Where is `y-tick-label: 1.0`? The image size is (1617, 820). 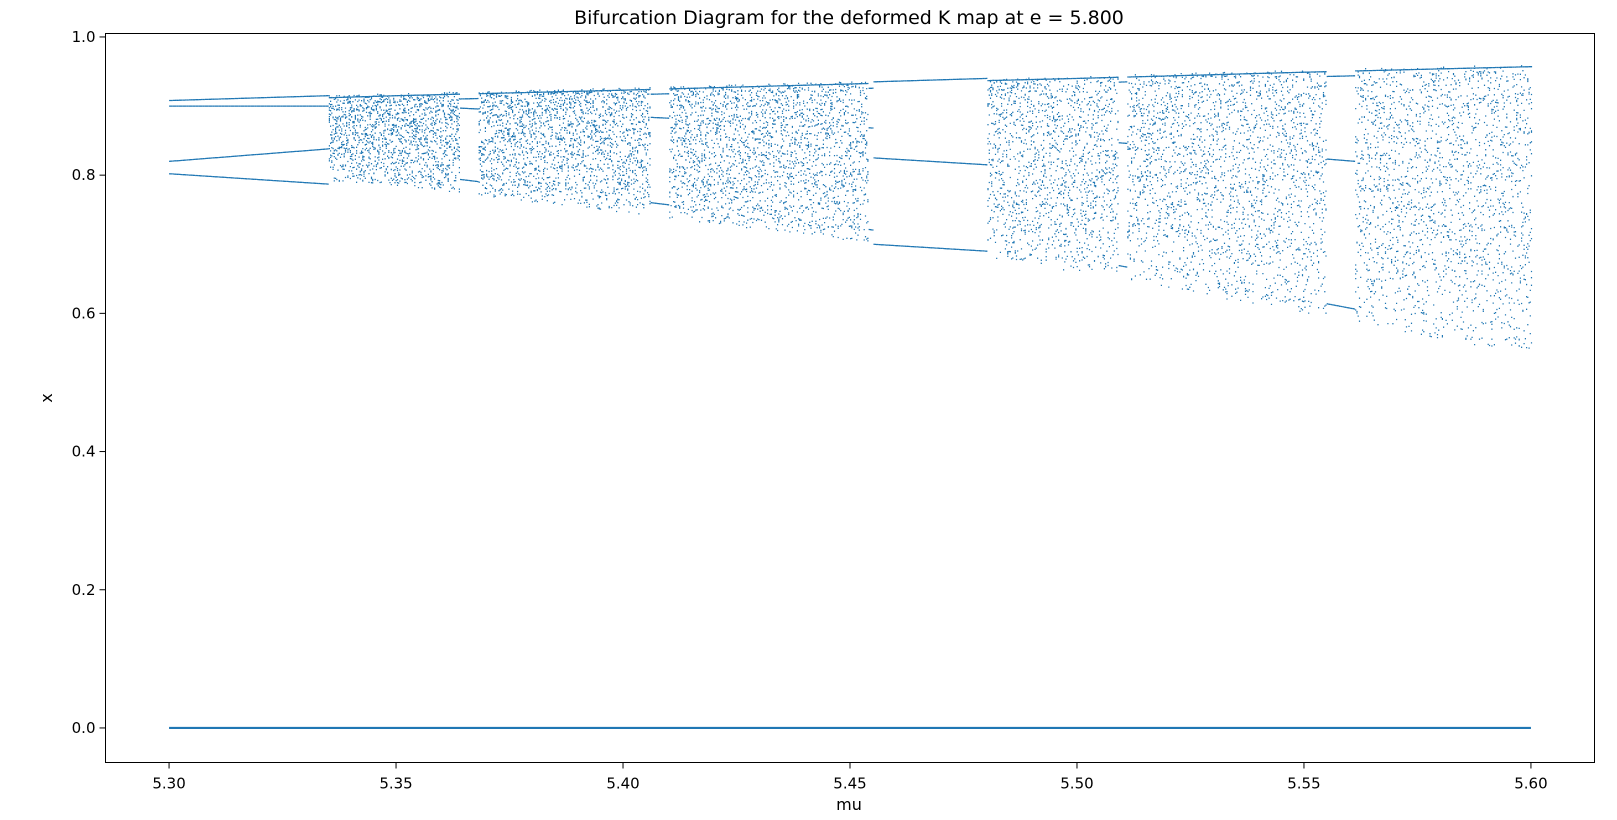
y-tick-label: 1.0 is located at coordinates (84, 37).